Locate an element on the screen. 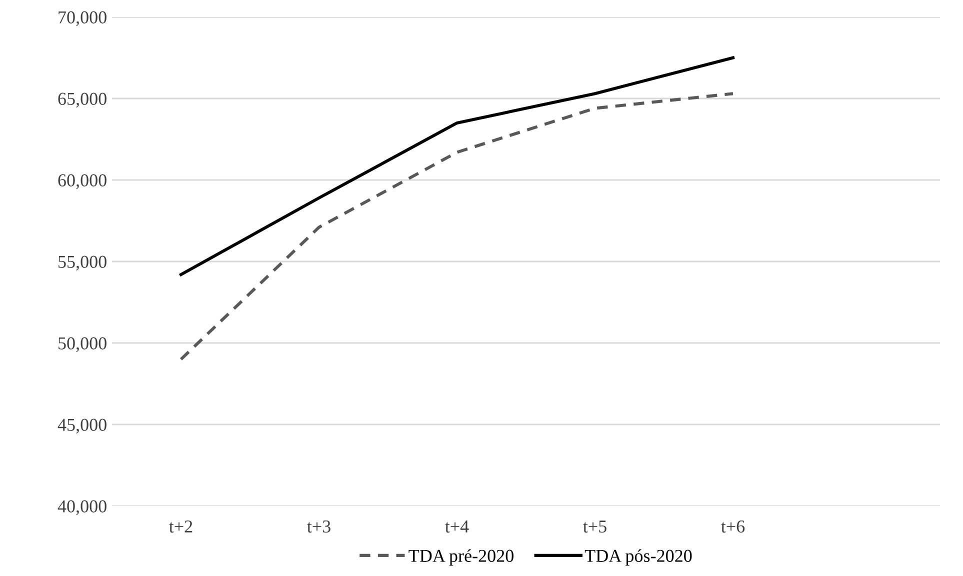 The height and width of the screenshot is (576, 963). y-tick-label: 70,000 is located at coordinates (82, 18).